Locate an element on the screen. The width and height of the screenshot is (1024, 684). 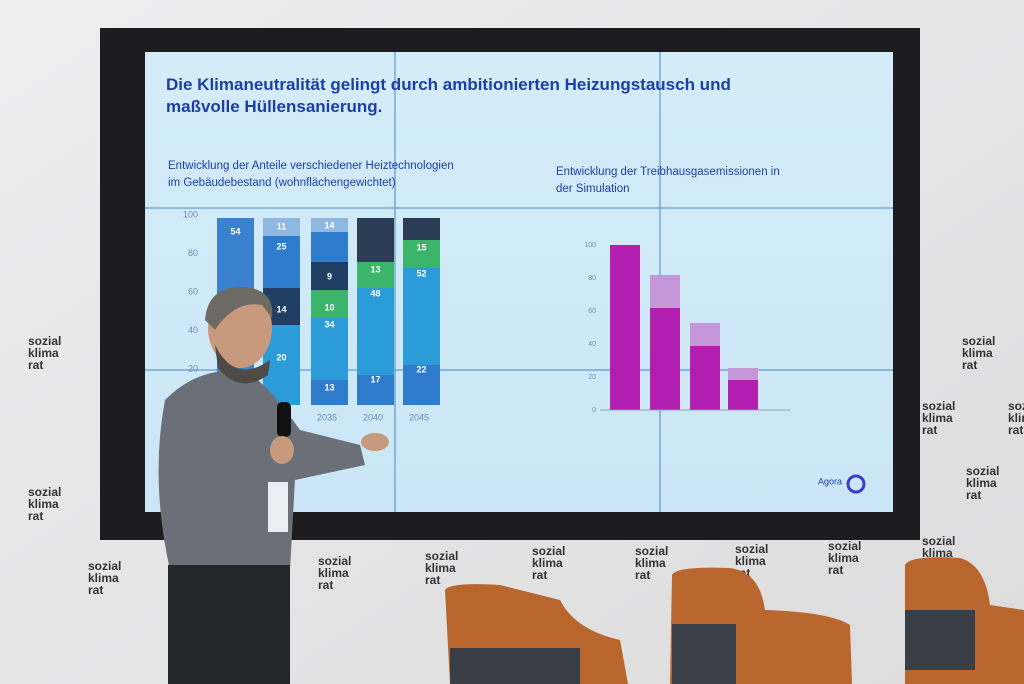
y-tick-label: 0 is located at coordinates (594, 410).